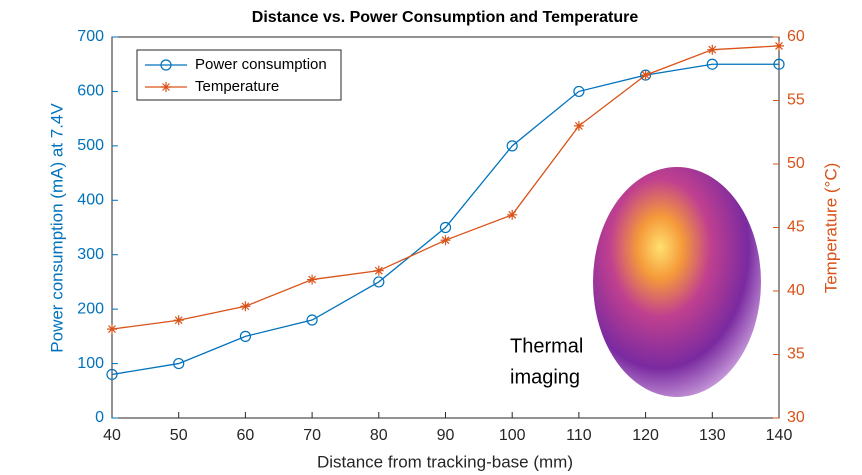  I want to click on x-axis-label: Distance from tracking-base (mm), so click(445, 461).